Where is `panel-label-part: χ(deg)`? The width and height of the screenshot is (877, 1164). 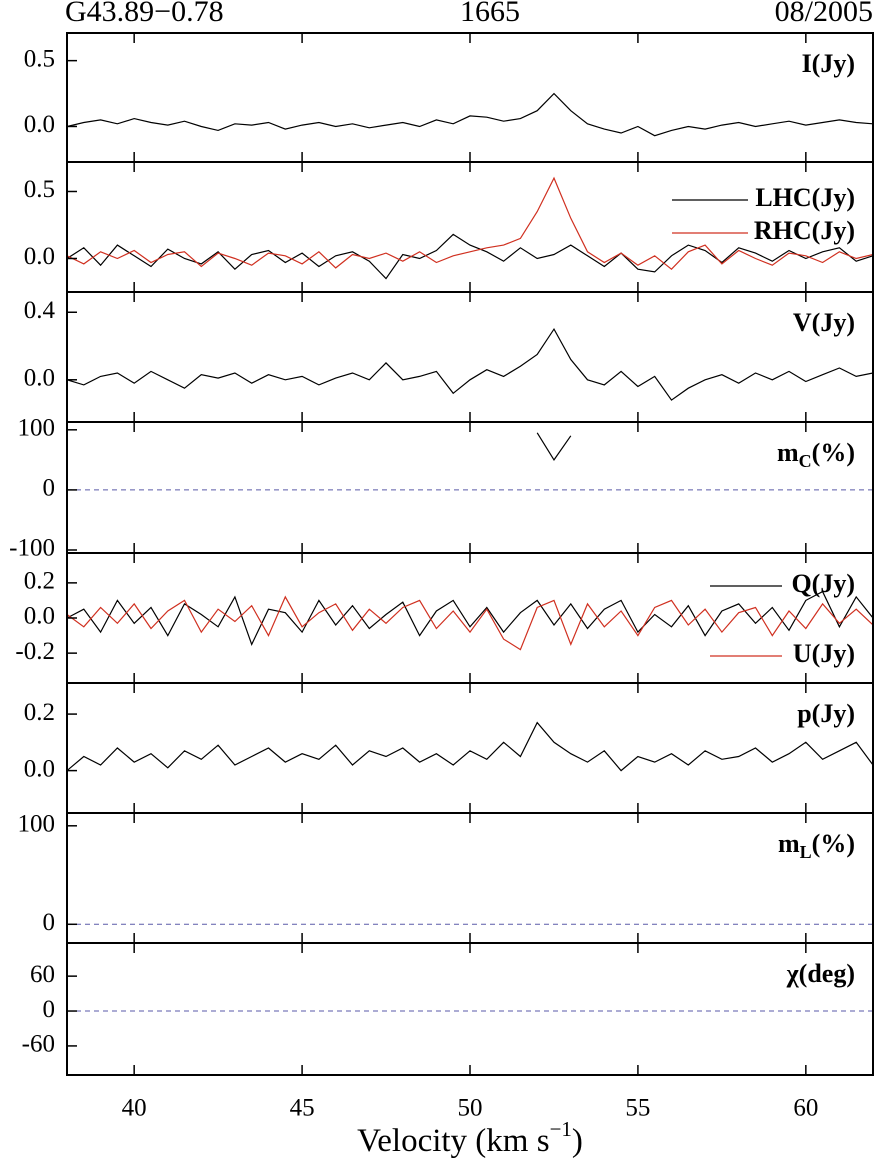
panel-label-part: χ(deg) is located at coordinates (820, 973).